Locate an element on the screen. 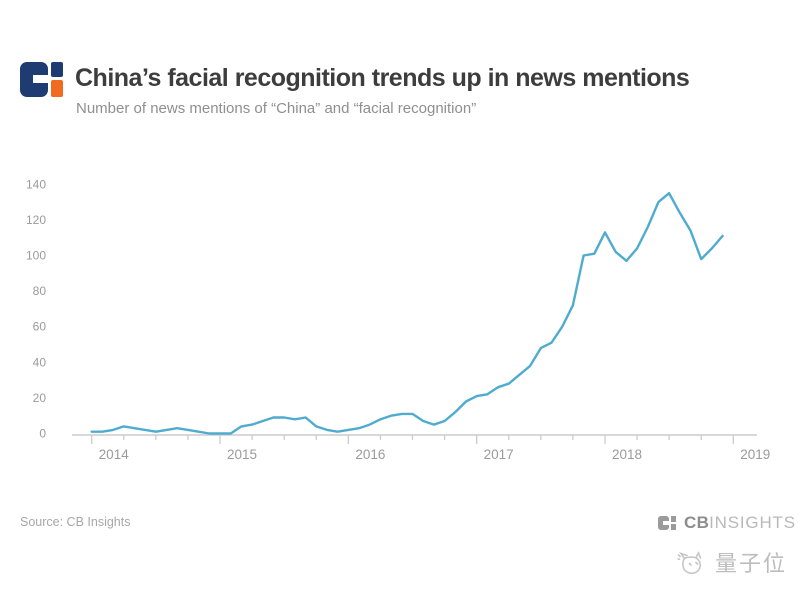 The height and width of the screenshot is (600, 800). y-axis-label: 40 is located at coordinates (40, 362).